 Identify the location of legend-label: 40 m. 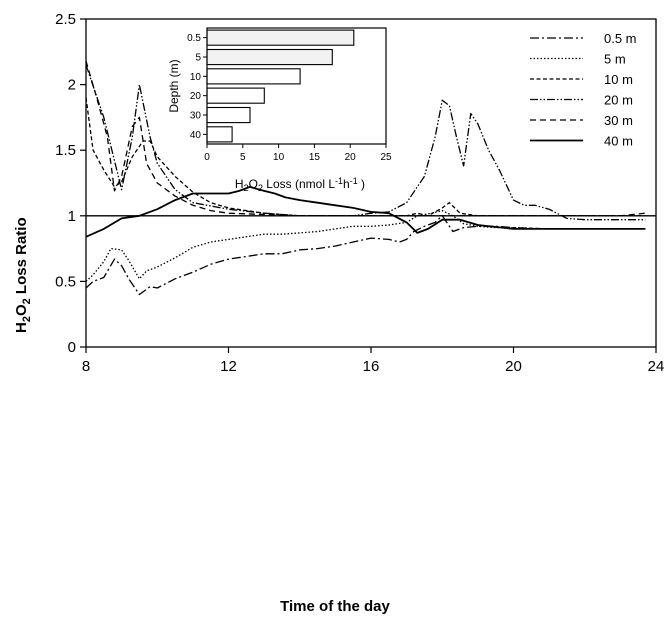
(618, 141).